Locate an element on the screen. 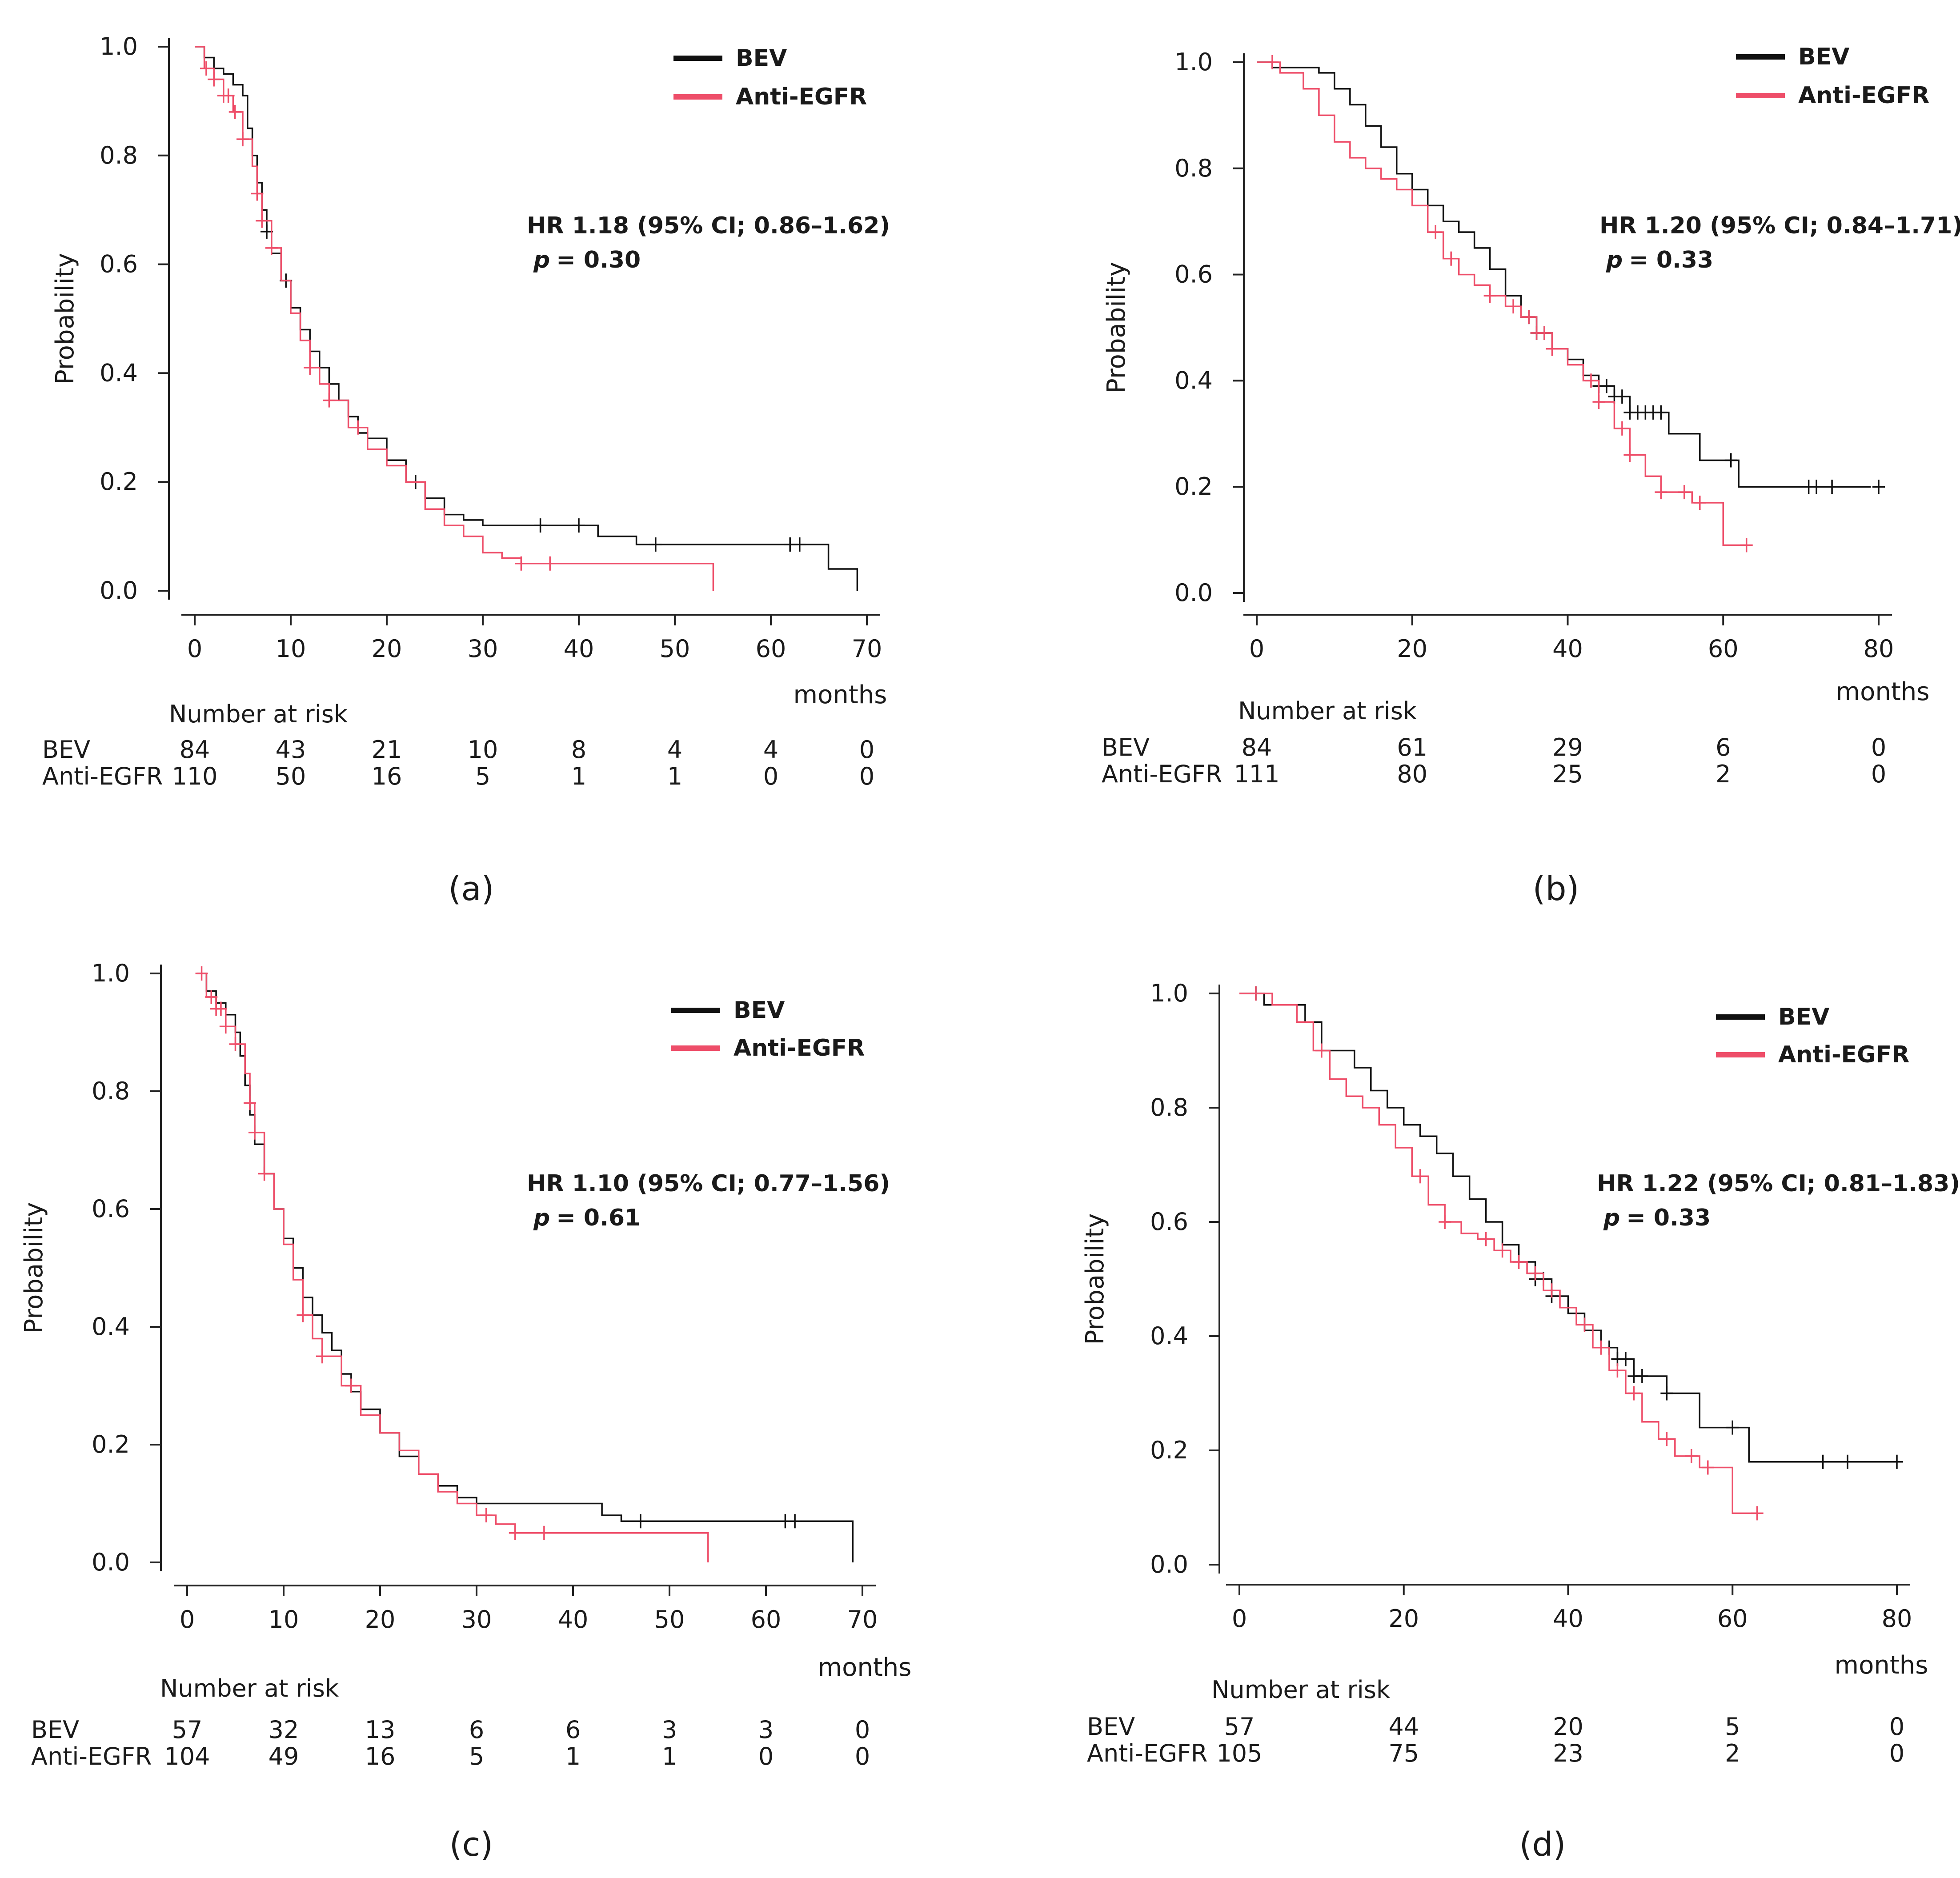  hazard-ratio-text: HR 1.22 (95% CI; 0.81–1.83) is located at coordinates (1778, 1183).